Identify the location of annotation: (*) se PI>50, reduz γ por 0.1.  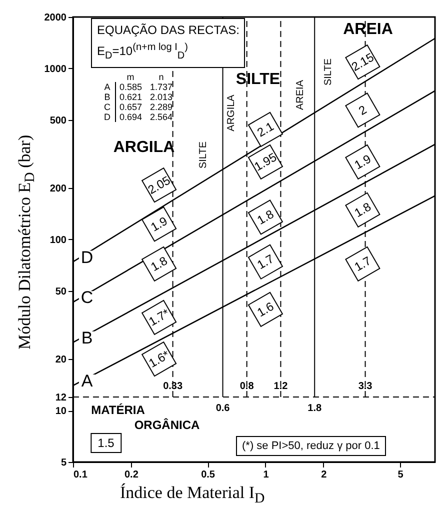
(311, 446).